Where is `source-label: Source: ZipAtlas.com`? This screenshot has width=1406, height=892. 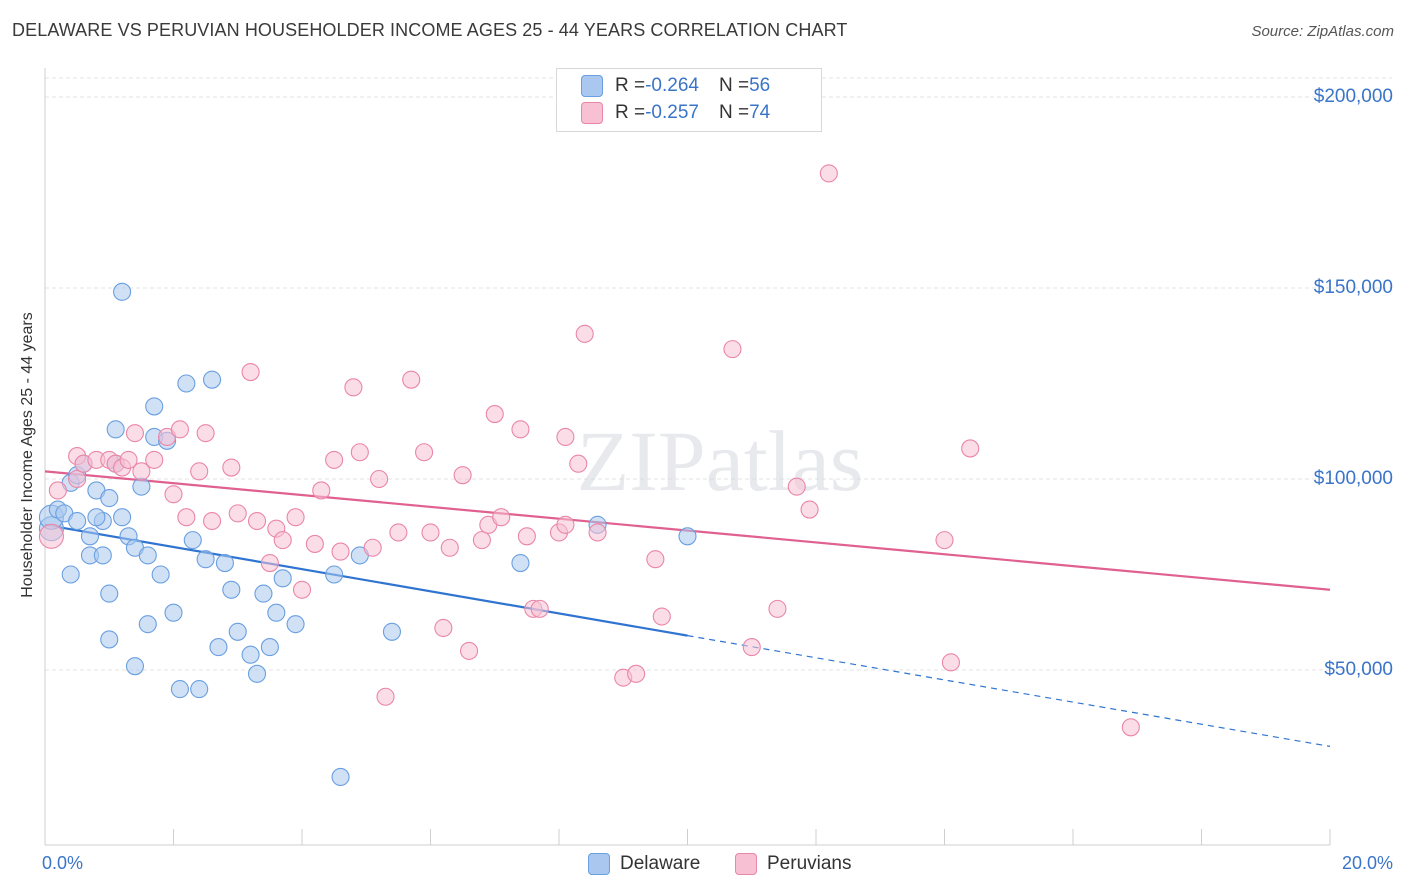
source-label: Source: ZipAtlas.com is located at coordinates (1322, 31).